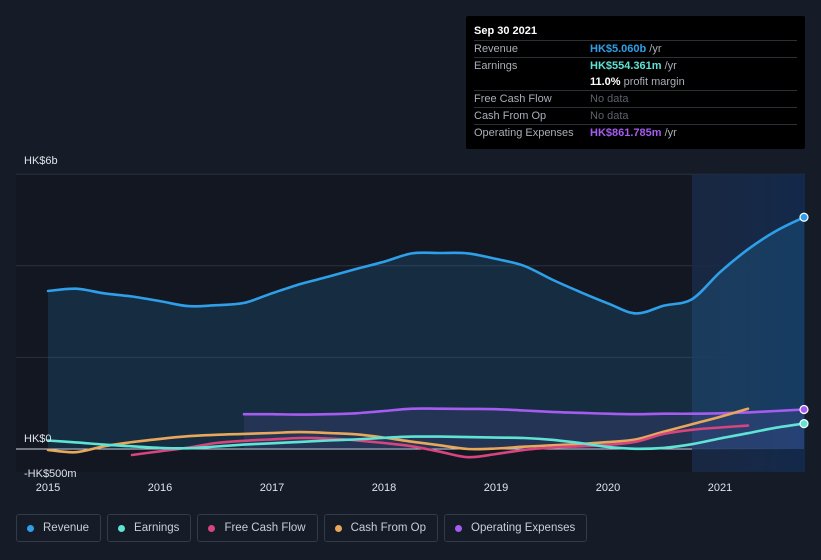 The image size is (821, 560). Describe the element at coordinates (608, 488) in the screenshot. I see `x-tick-label: 2020` at that location.